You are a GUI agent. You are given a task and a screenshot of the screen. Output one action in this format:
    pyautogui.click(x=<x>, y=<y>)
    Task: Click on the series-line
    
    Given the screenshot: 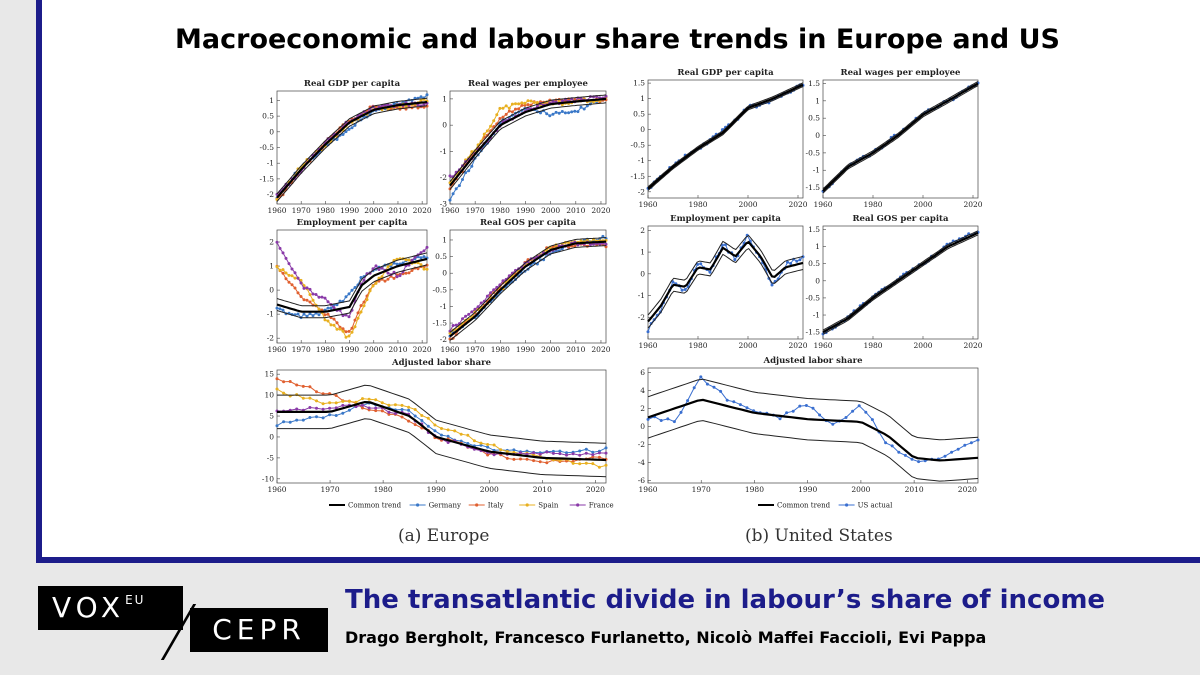 What is the action you would take?
    pyautogui.click(x=352, y=148)
    